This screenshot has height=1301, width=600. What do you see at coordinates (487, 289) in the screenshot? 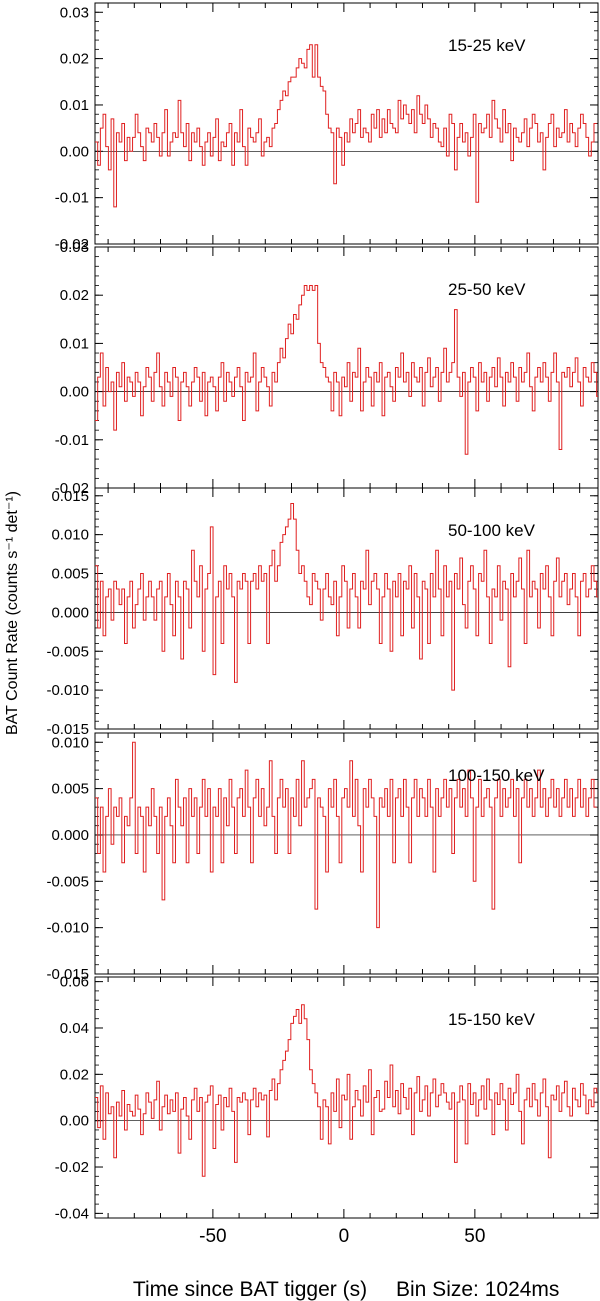
I see `panel-energy-label: 25-50 keV` at bounding box center [487, 289].